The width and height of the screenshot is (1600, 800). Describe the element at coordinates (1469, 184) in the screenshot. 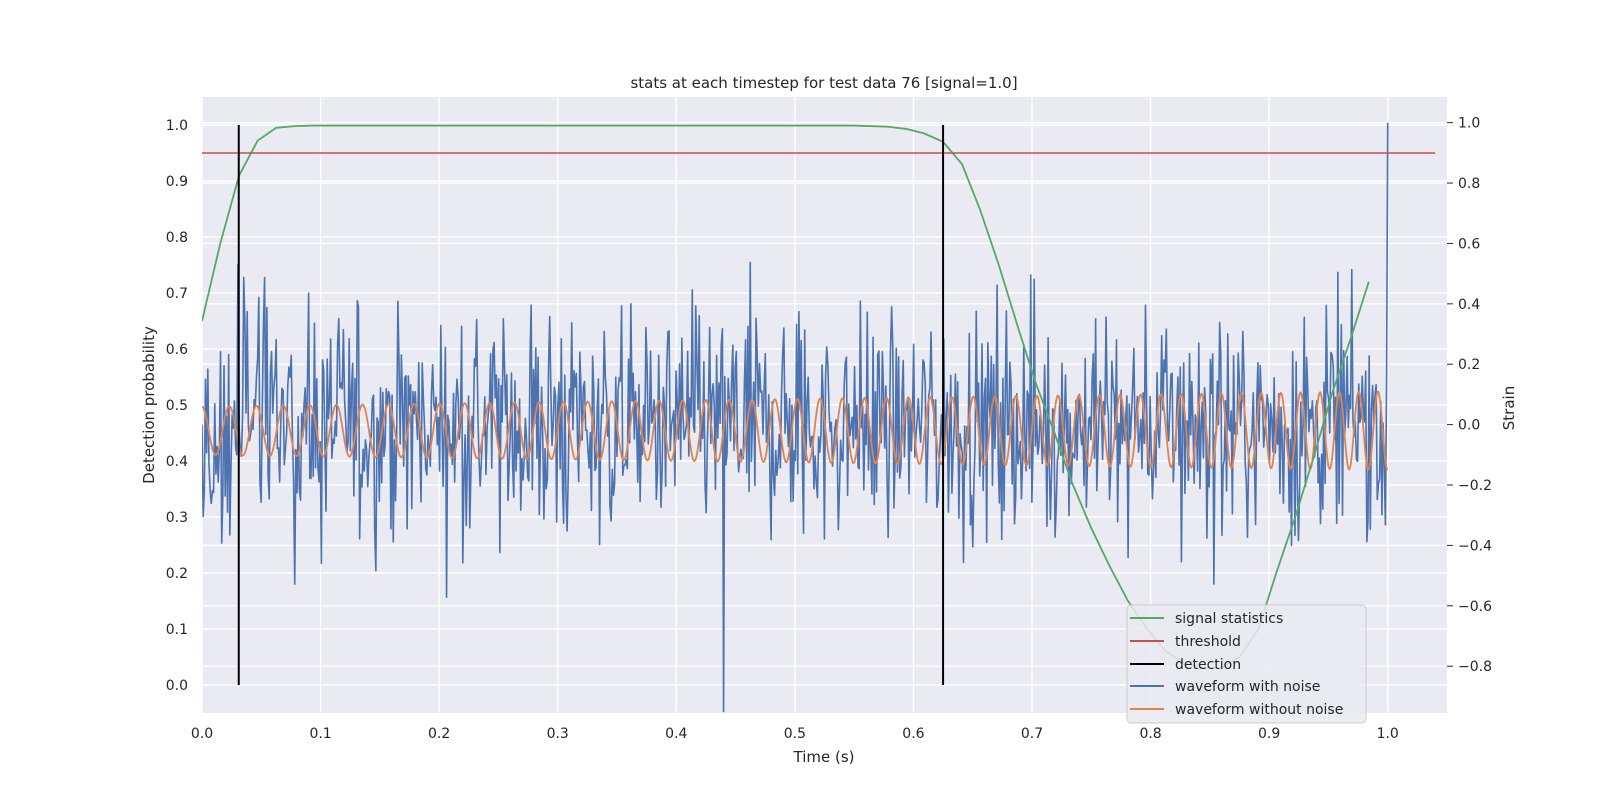

I see `y2-tick-label: 0.8` at that location.